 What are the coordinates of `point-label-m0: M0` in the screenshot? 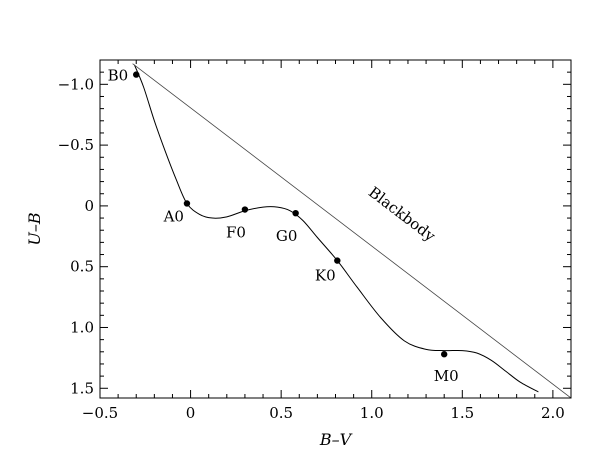 It's located at (446, 376).